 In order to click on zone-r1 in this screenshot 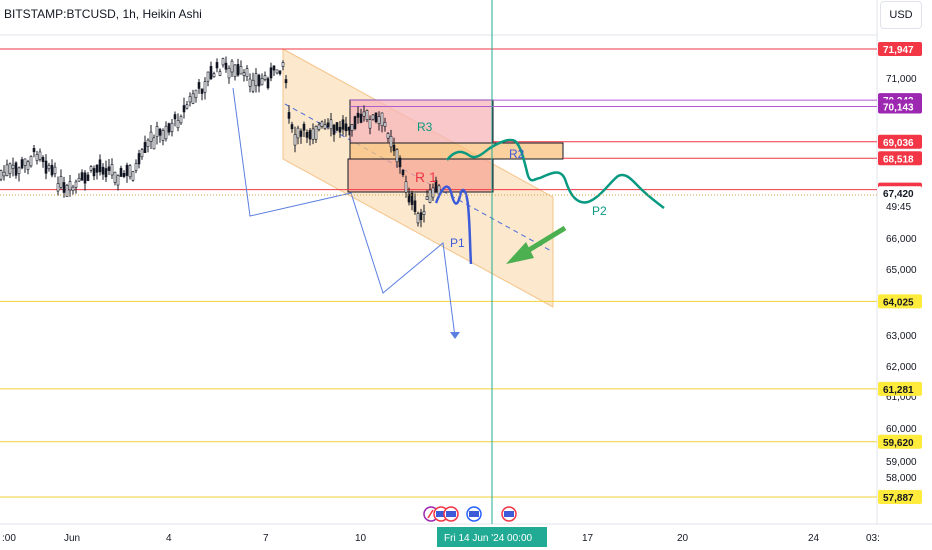, I will do `click(420, 175)`.